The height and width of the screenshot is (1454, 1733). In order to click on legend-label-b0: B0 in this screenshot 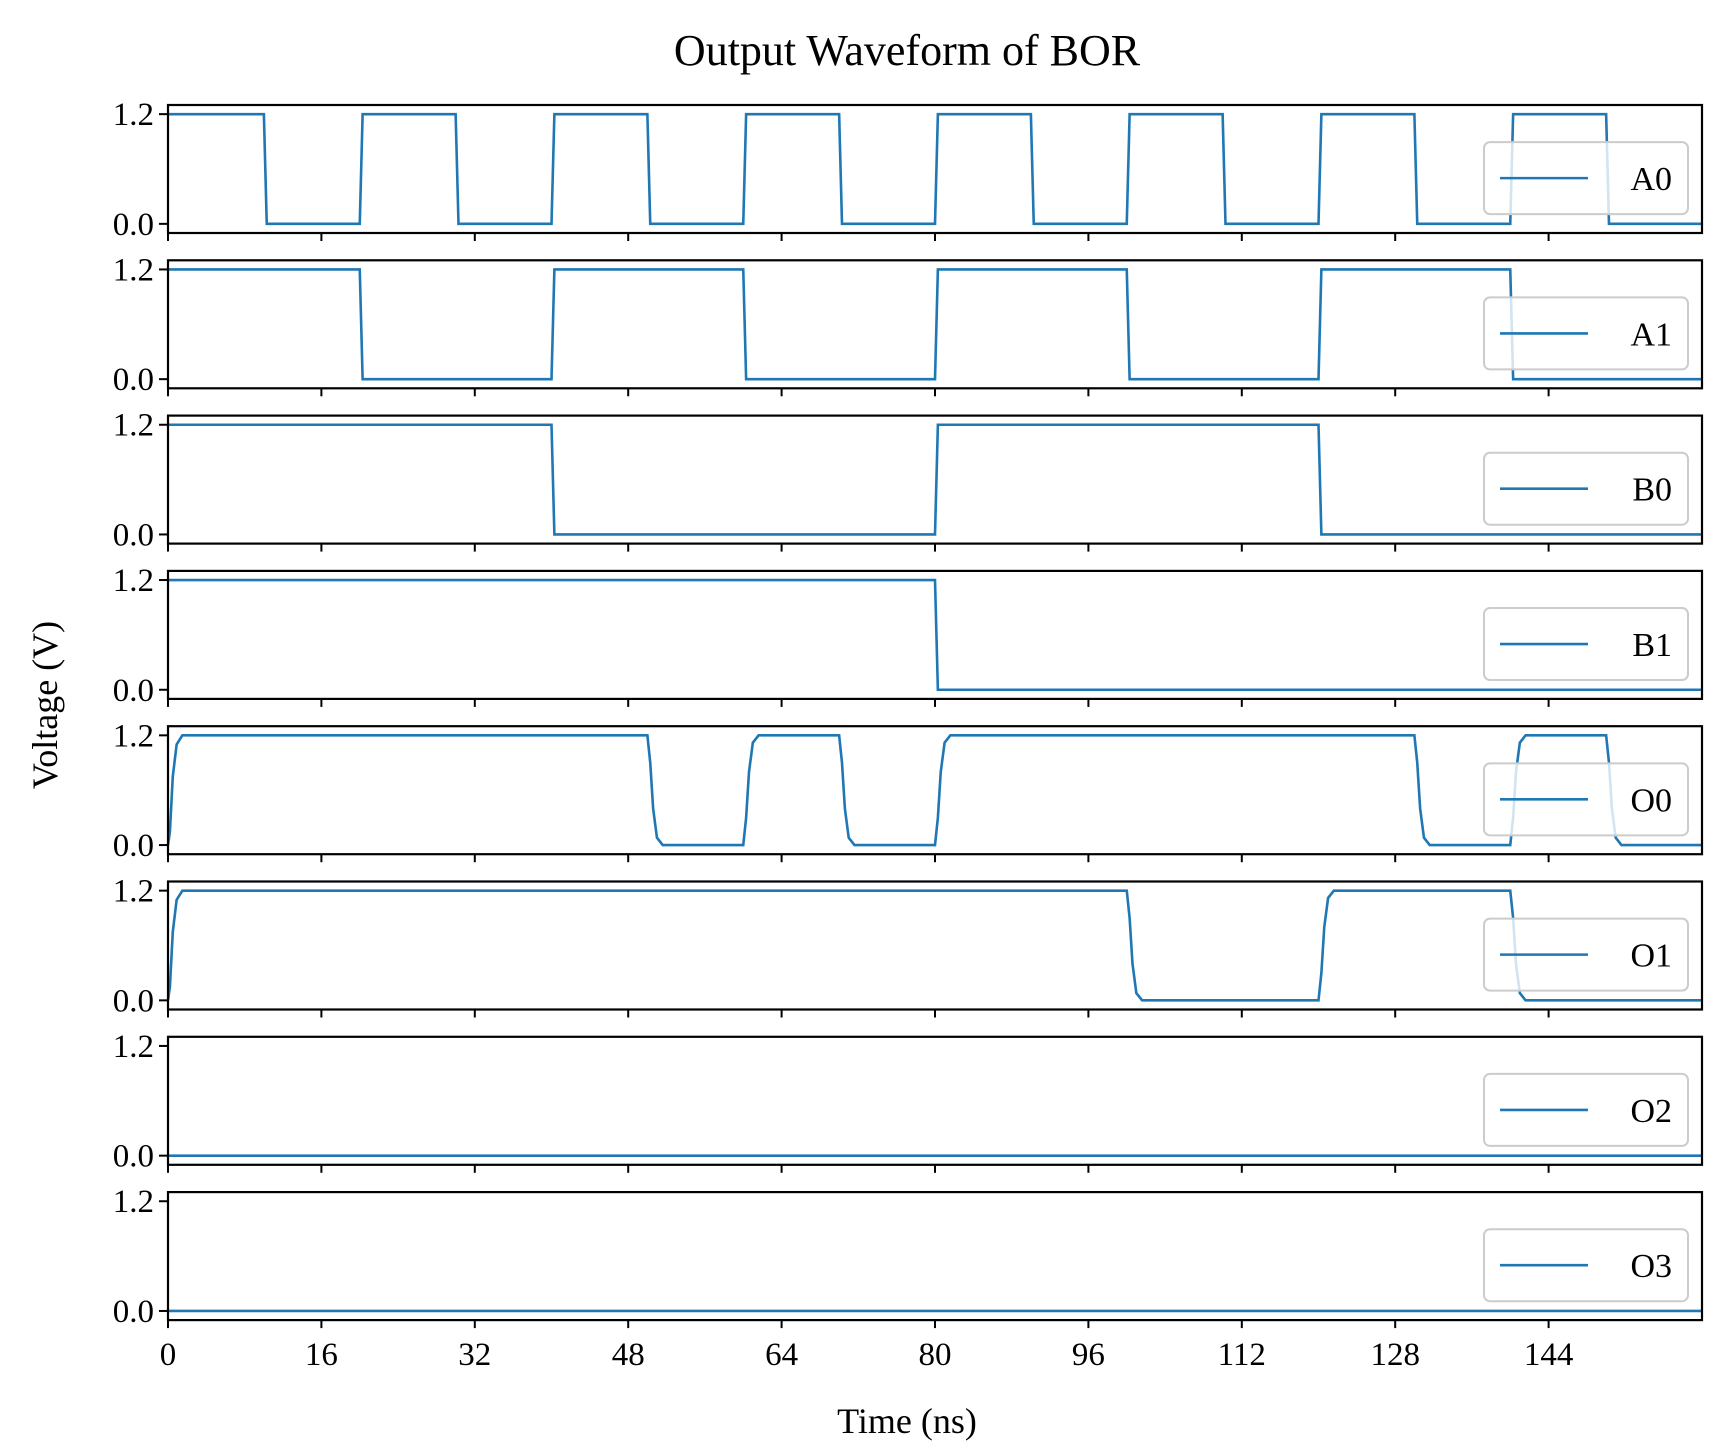, I will do `click(1652, 490)`.